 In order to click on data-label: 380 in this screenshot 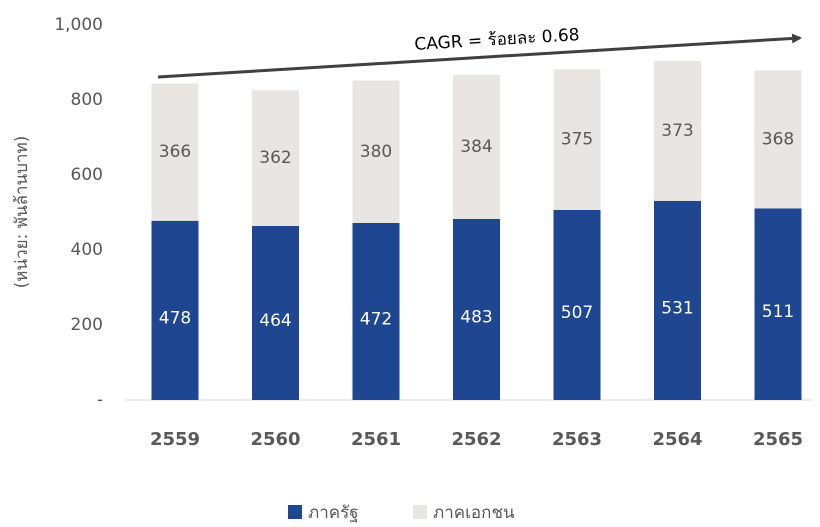, I will do `click(376, 152)`.